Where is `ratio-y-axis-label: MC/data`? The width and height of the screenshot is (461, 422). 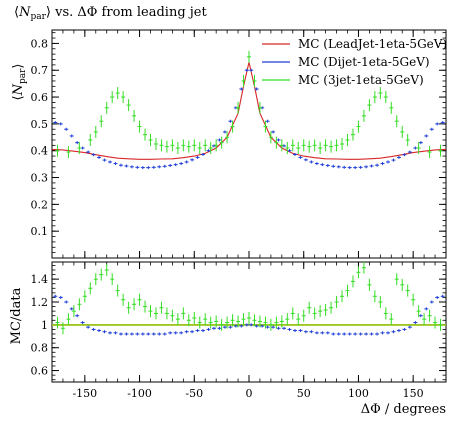
ratio-y-axis-label: MC/data is located at coordinates (16, 315).